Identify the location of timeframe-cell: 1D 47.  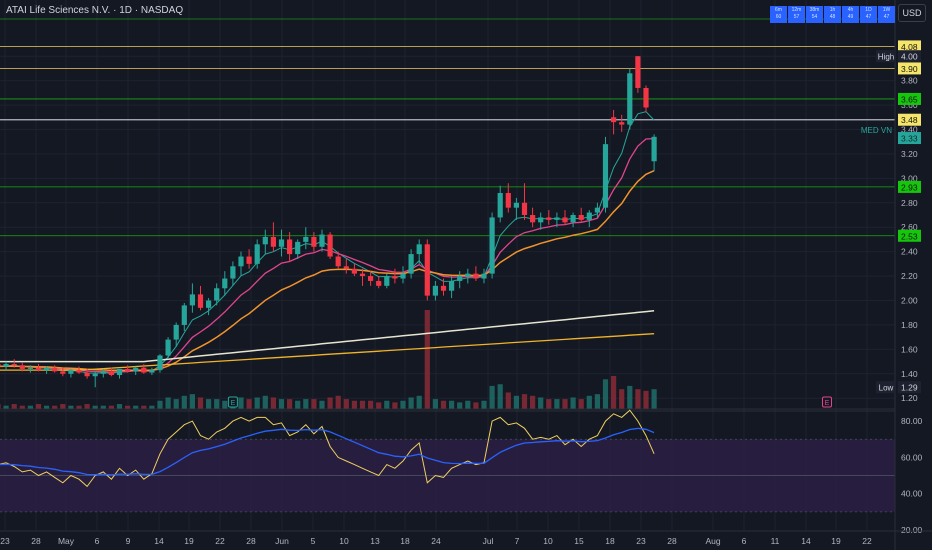
(868, 14).